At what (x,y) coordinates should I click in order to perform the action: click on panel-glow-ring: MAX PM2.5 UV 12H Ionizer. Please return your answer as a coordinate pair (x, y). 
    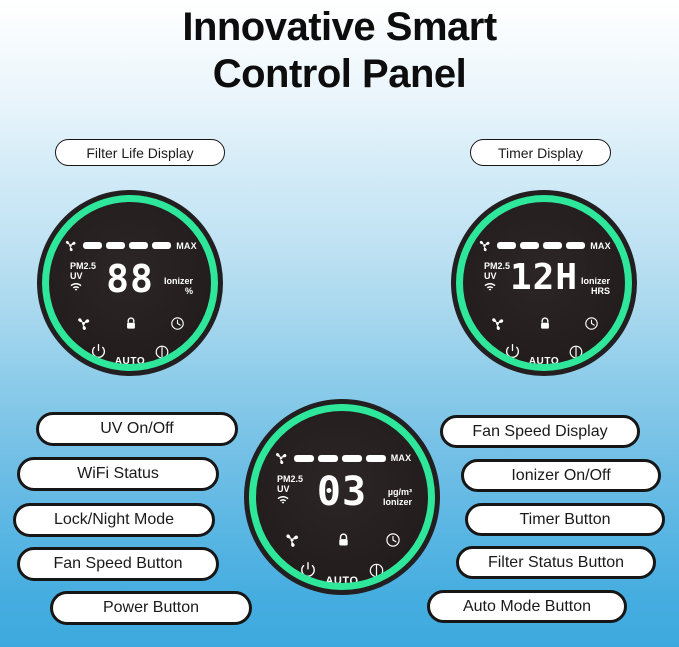
    Looking at the image, I should click on (544, 283).